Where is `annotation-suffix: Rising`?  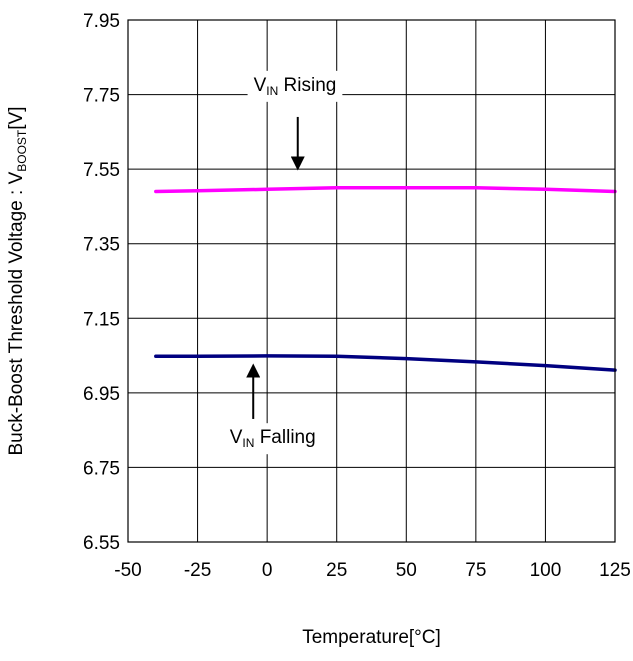 annotation-suffix: Rising is located at coordinates (307, 85).